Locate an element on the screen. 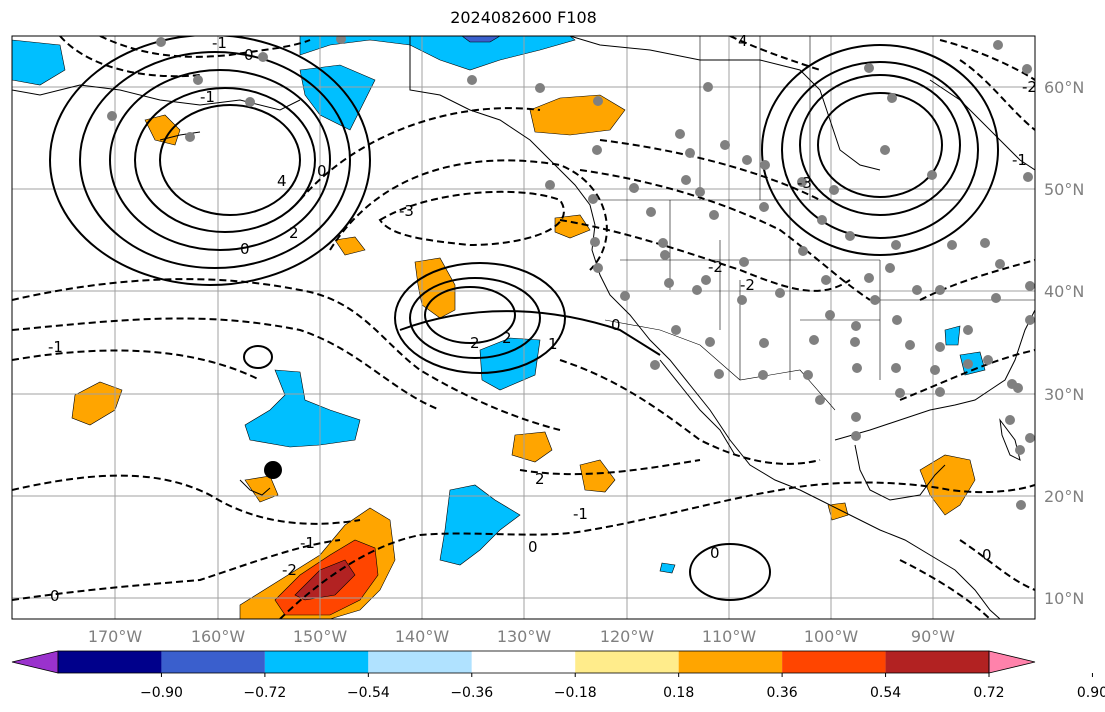 This screenshot has height=712, width=1105. map-title: 2024082600 F108 is located at coordinates (523, 17).